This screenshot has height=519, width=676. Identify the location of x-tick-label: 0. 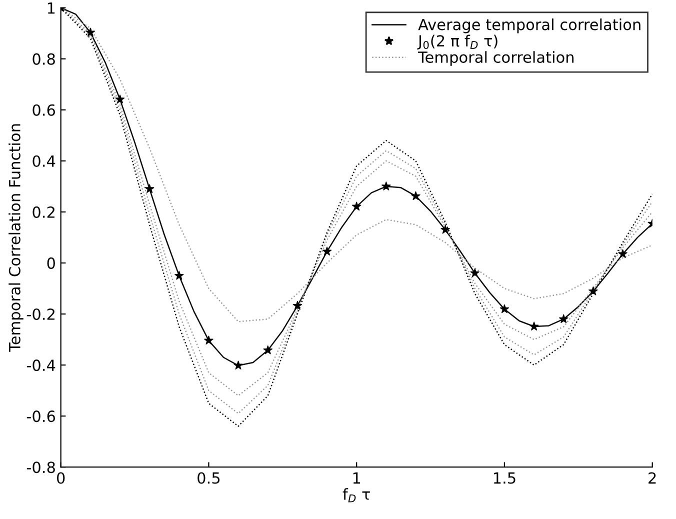
(60, 478).